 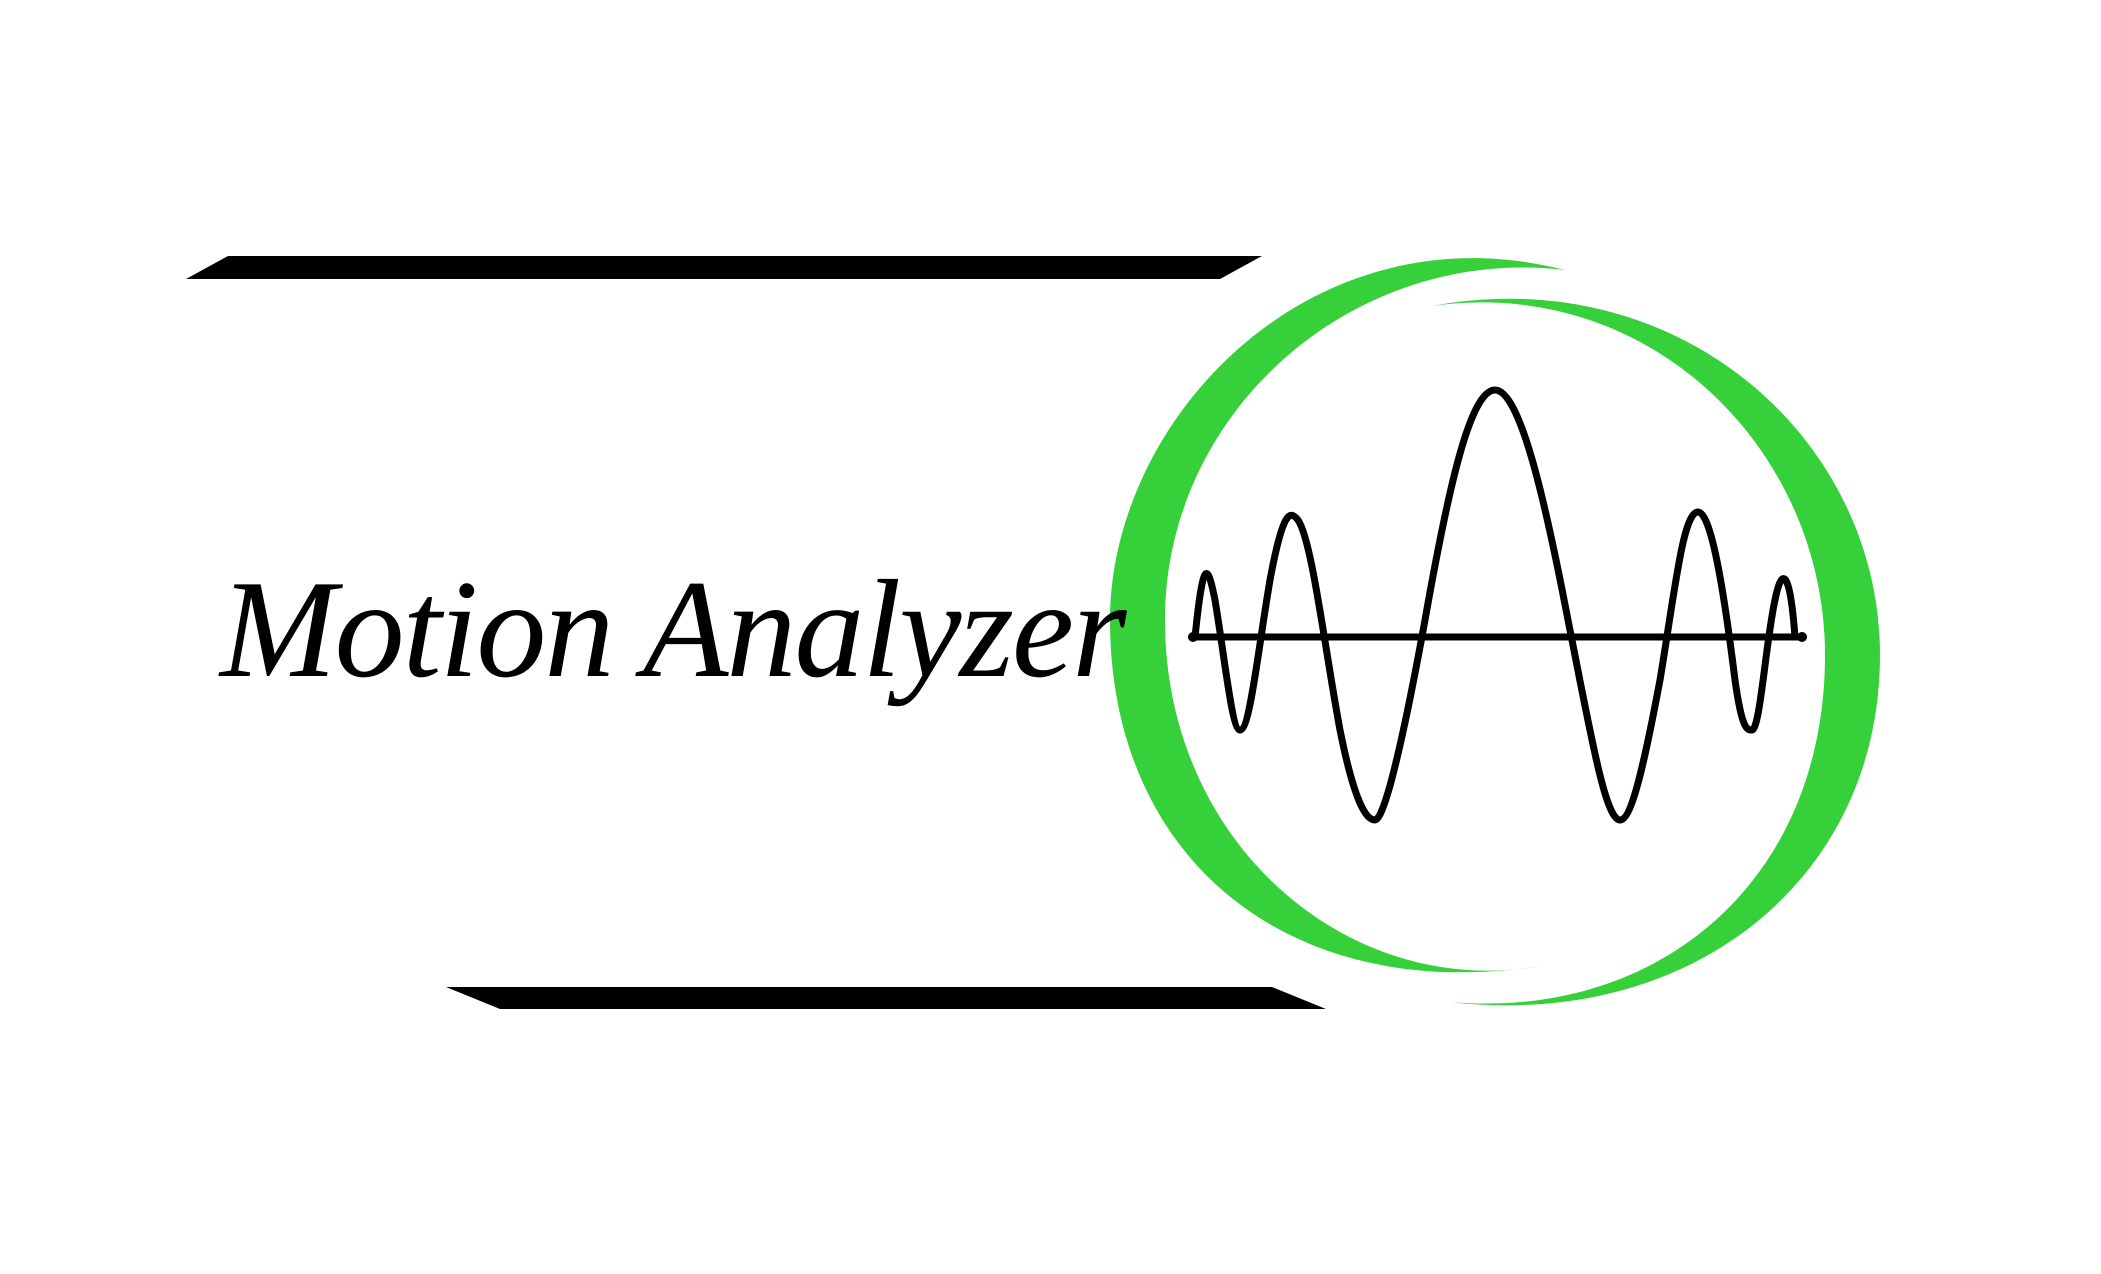 I want to click on left-swoosh, so click(x=1337, y=615).